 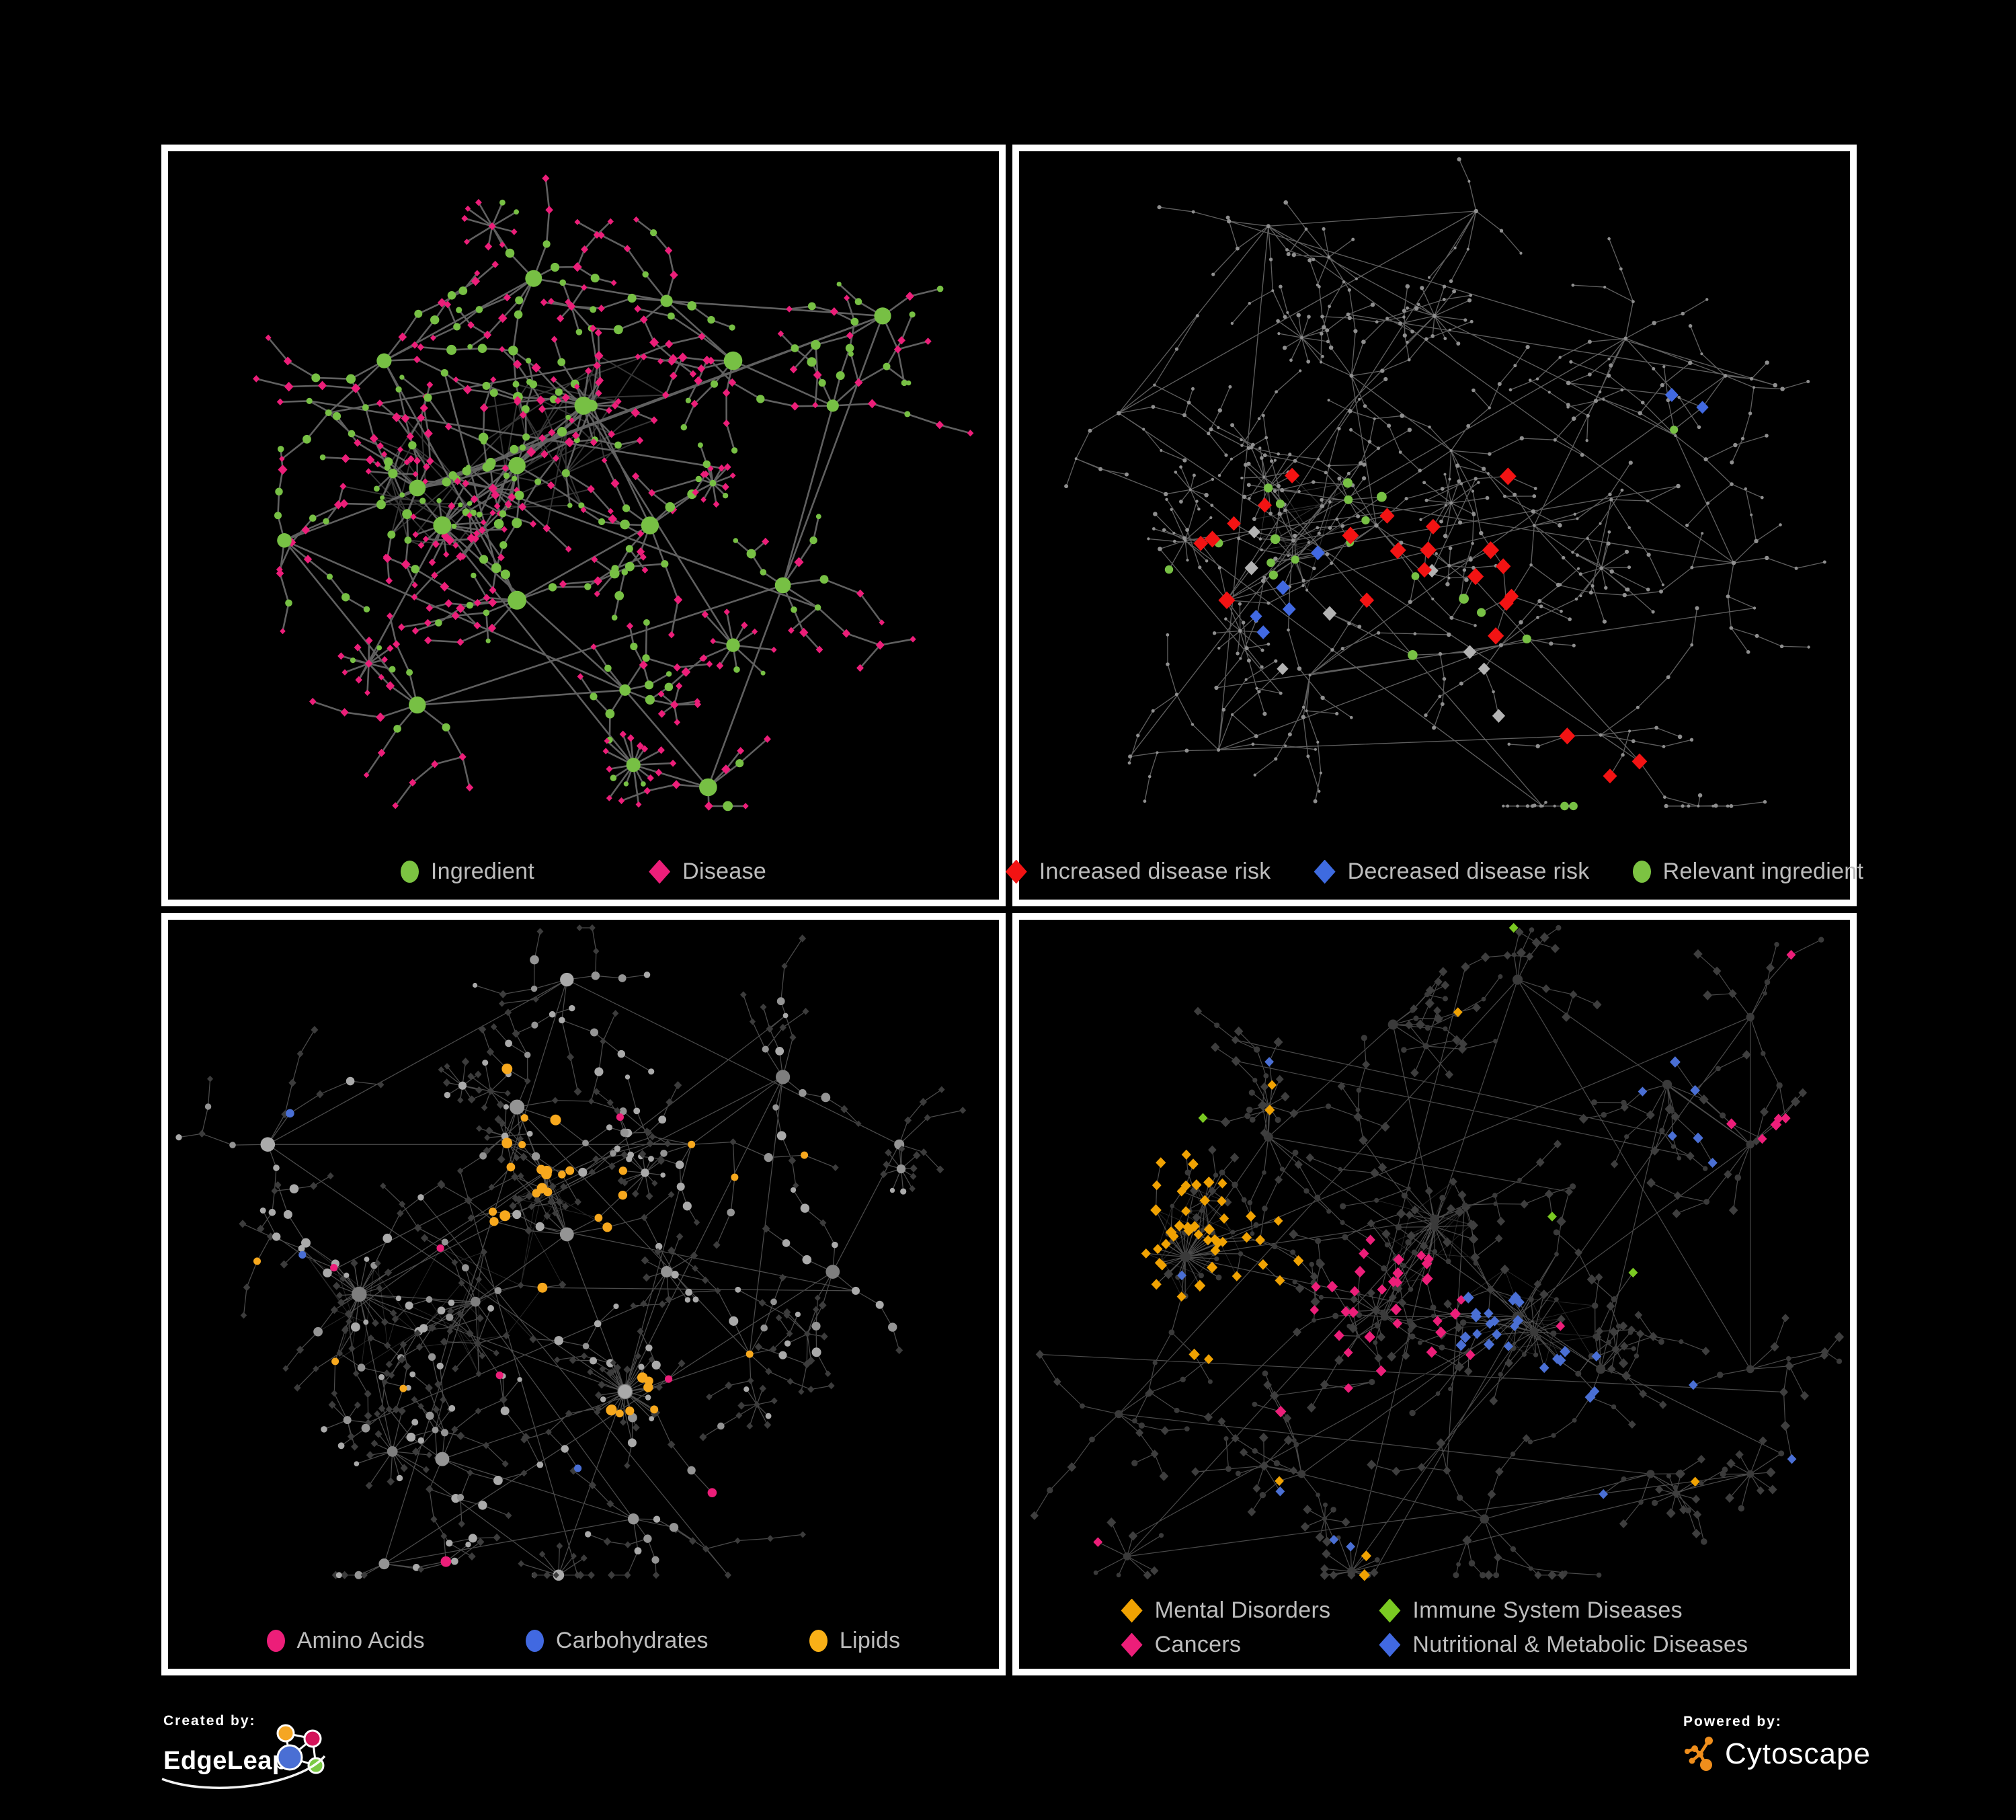 I want to click on network-edges, so click(x=570, y=1251).